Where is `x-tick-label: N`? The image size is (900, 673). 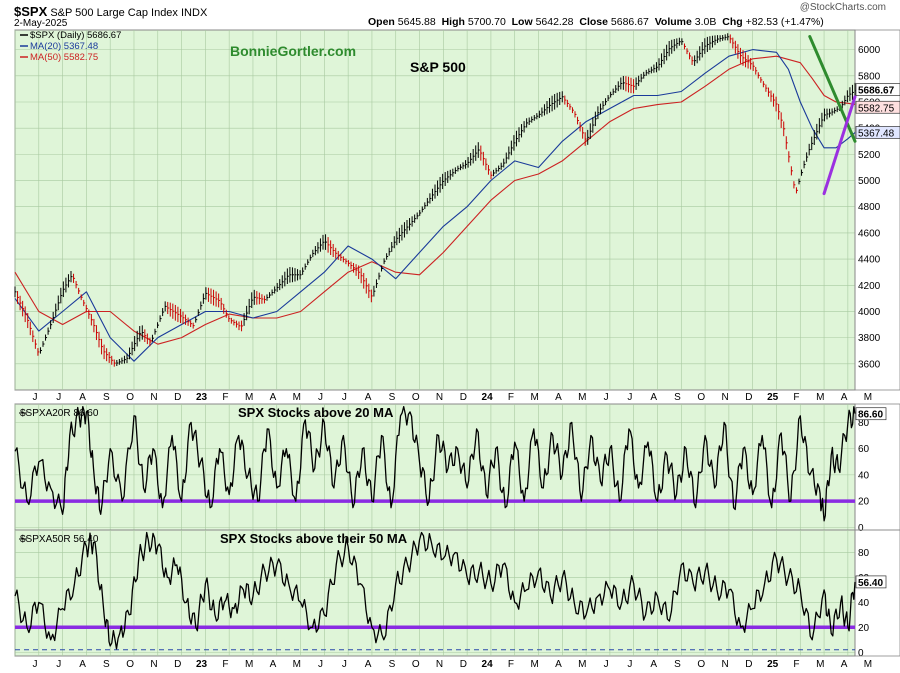 x-tick-label: N is located at coordinates (439, 397).